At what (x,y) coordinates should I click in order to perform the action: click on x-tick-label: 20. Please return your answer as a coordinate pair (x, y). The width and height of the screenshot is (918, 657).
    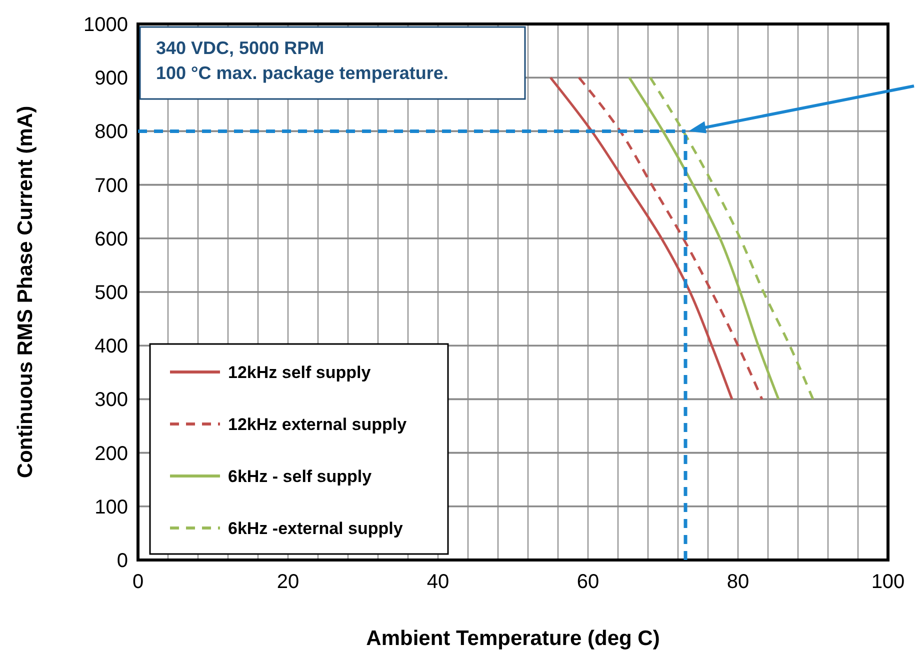
    Looking at the image, I should click on (288, 582).